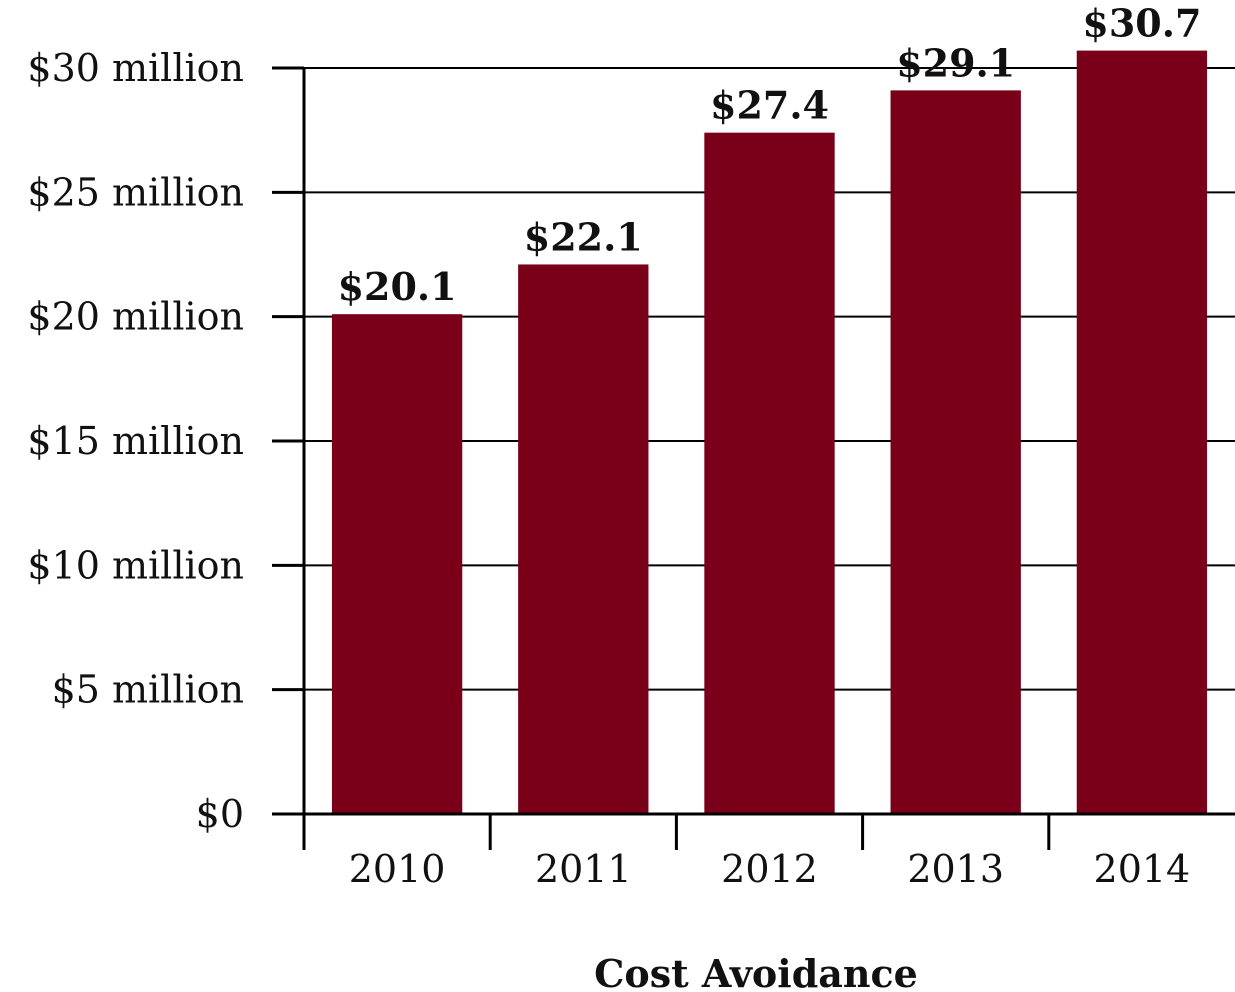 The width and height of the screenshot is (1235, 992). I want to click on data-label: $29.1, so click(955, 62).